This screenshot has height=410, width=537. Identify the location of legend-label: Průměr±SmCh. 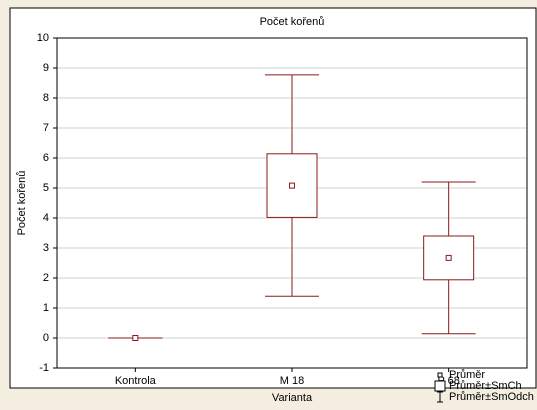
(485, 386).